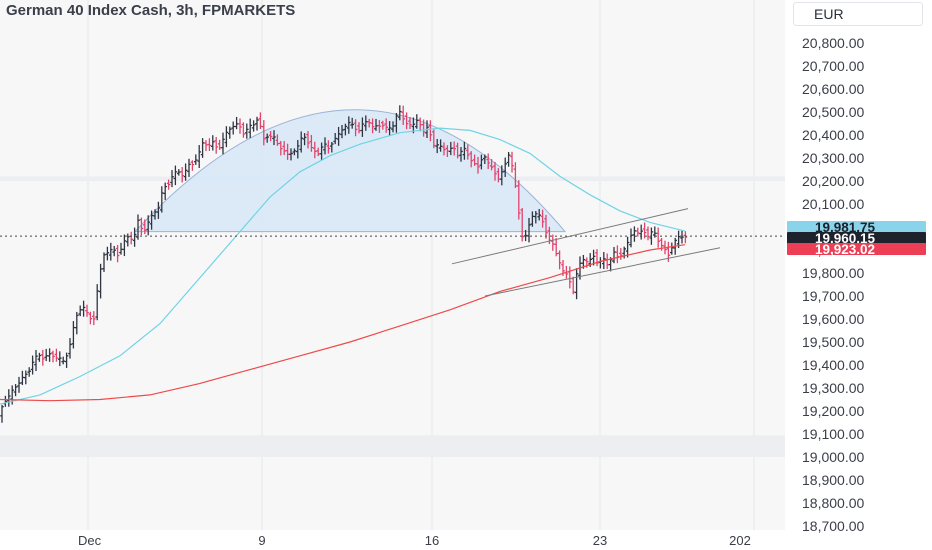  Describe the element at coordinates (833, 480) in the screenshot. I see `y-tick-label: 18,900.00` at that location.